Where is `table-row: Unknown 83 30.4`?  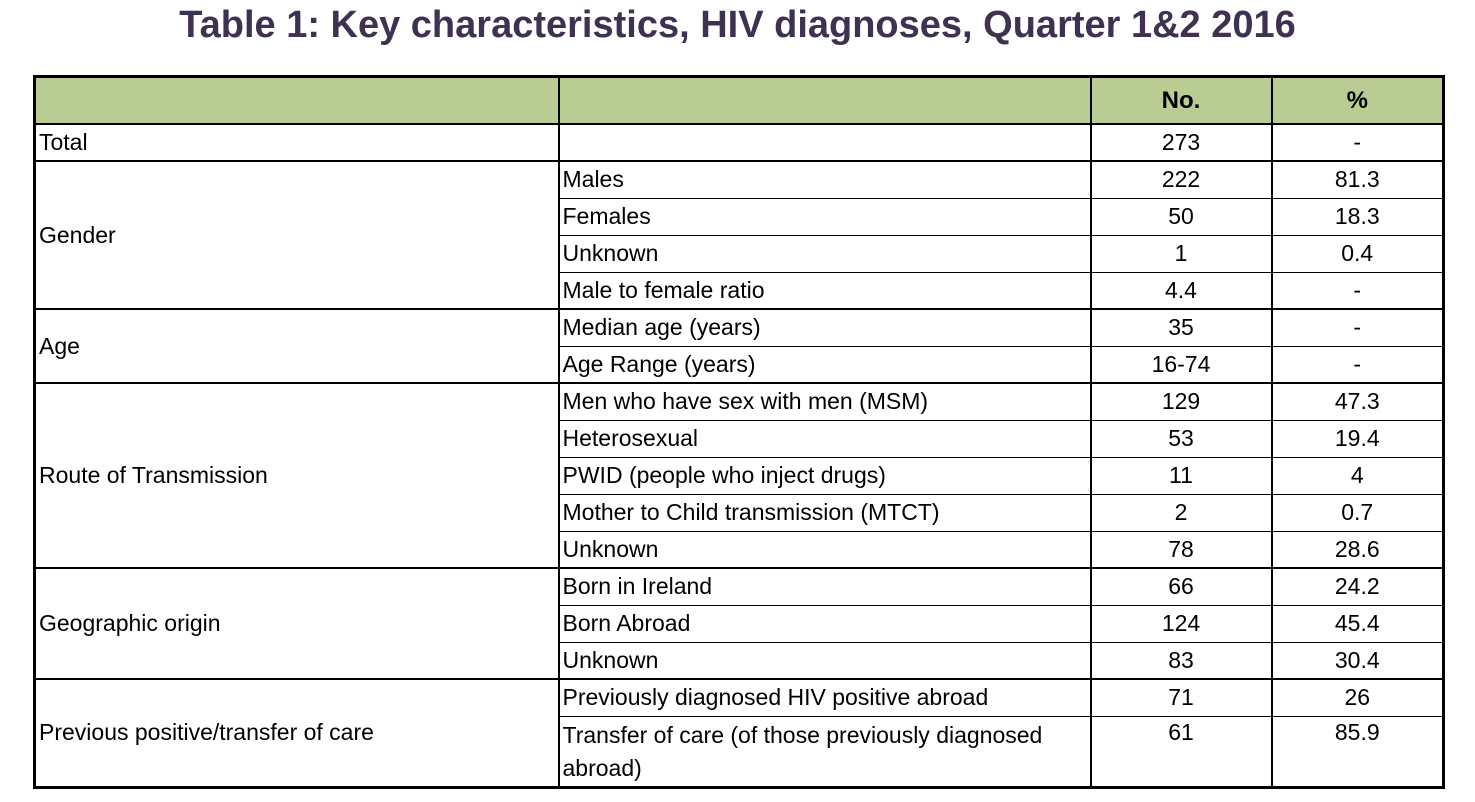
table-row: Unknown 83 30.4 is located at coordinates (740, 660).